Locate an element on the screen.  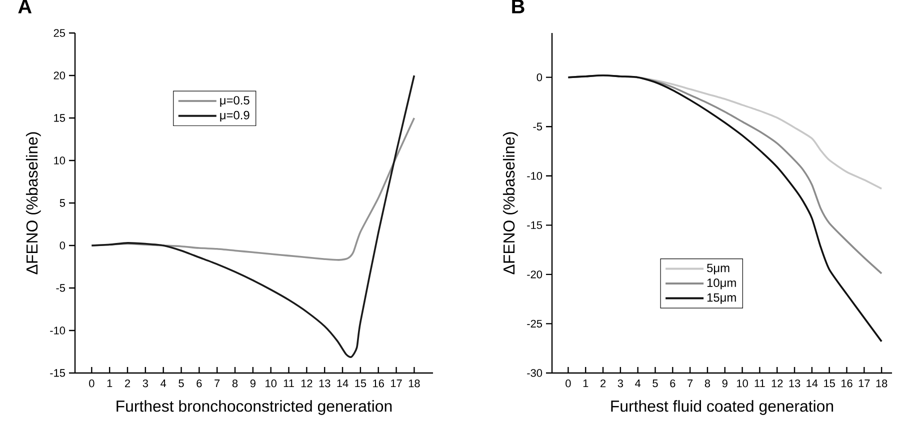
y-tick-label: -25 is located at coordinates (534, 324).